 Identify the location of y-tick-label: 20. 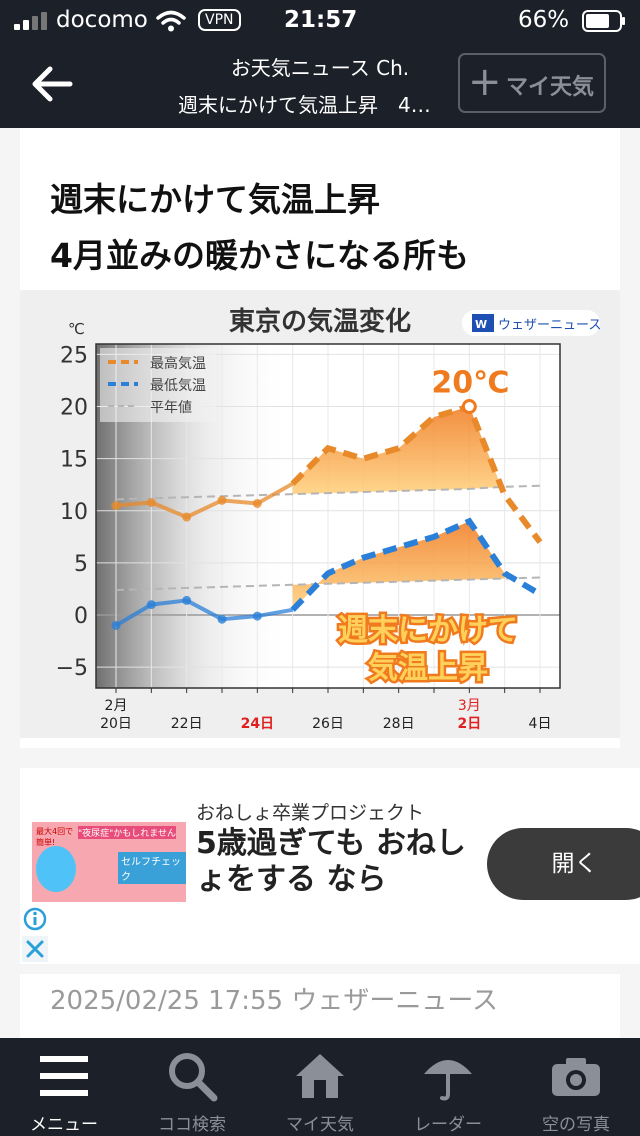
(74, 408).